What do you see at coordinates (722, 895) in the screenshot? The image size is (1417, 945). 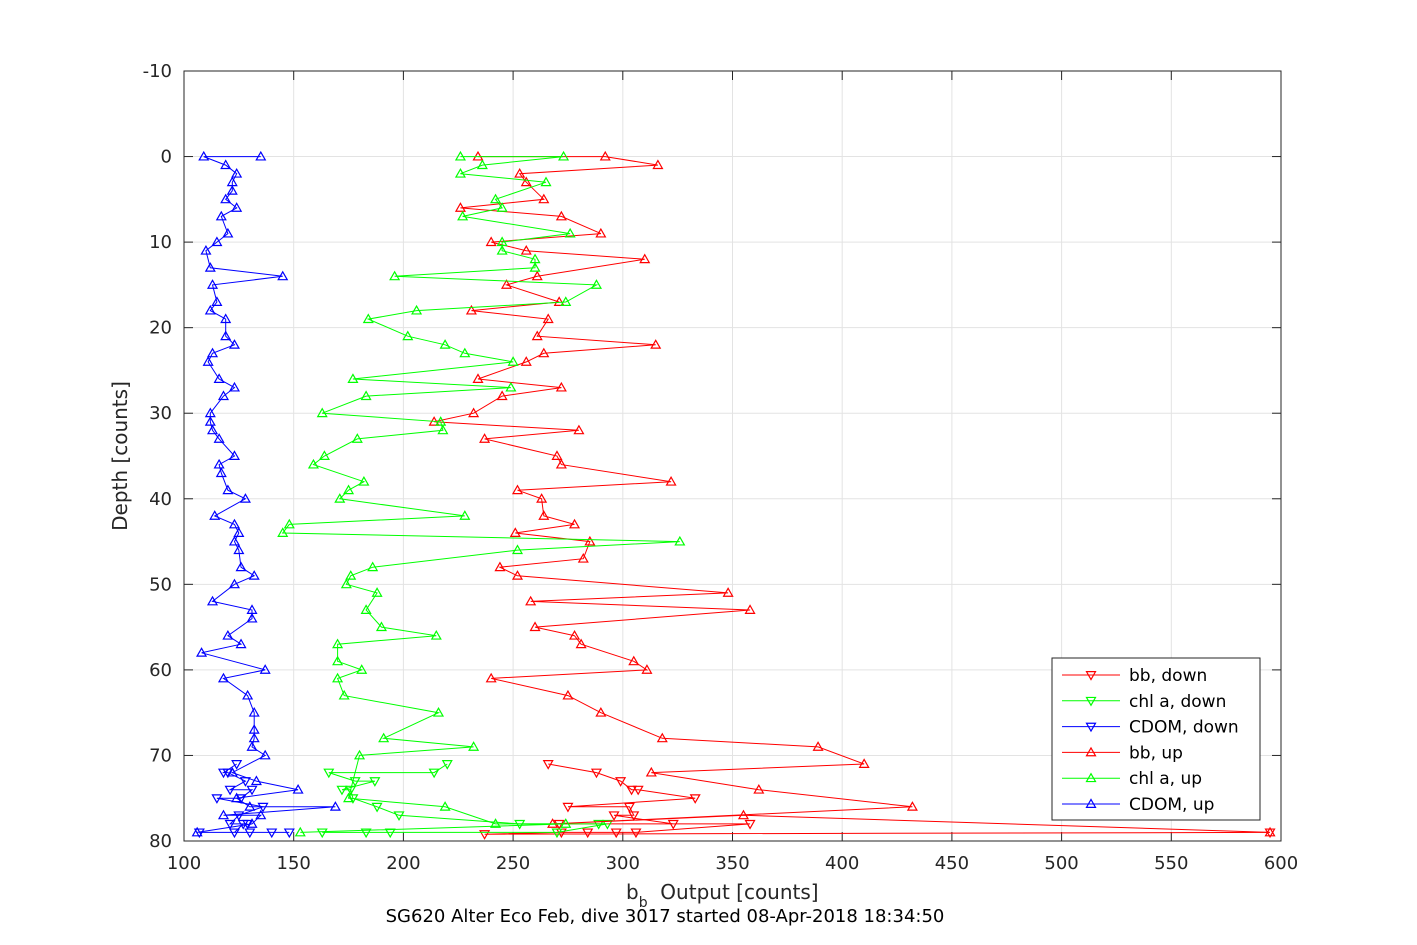 I see `x-axis-label: bb Output [counts]` at bounding box center [722, 895].